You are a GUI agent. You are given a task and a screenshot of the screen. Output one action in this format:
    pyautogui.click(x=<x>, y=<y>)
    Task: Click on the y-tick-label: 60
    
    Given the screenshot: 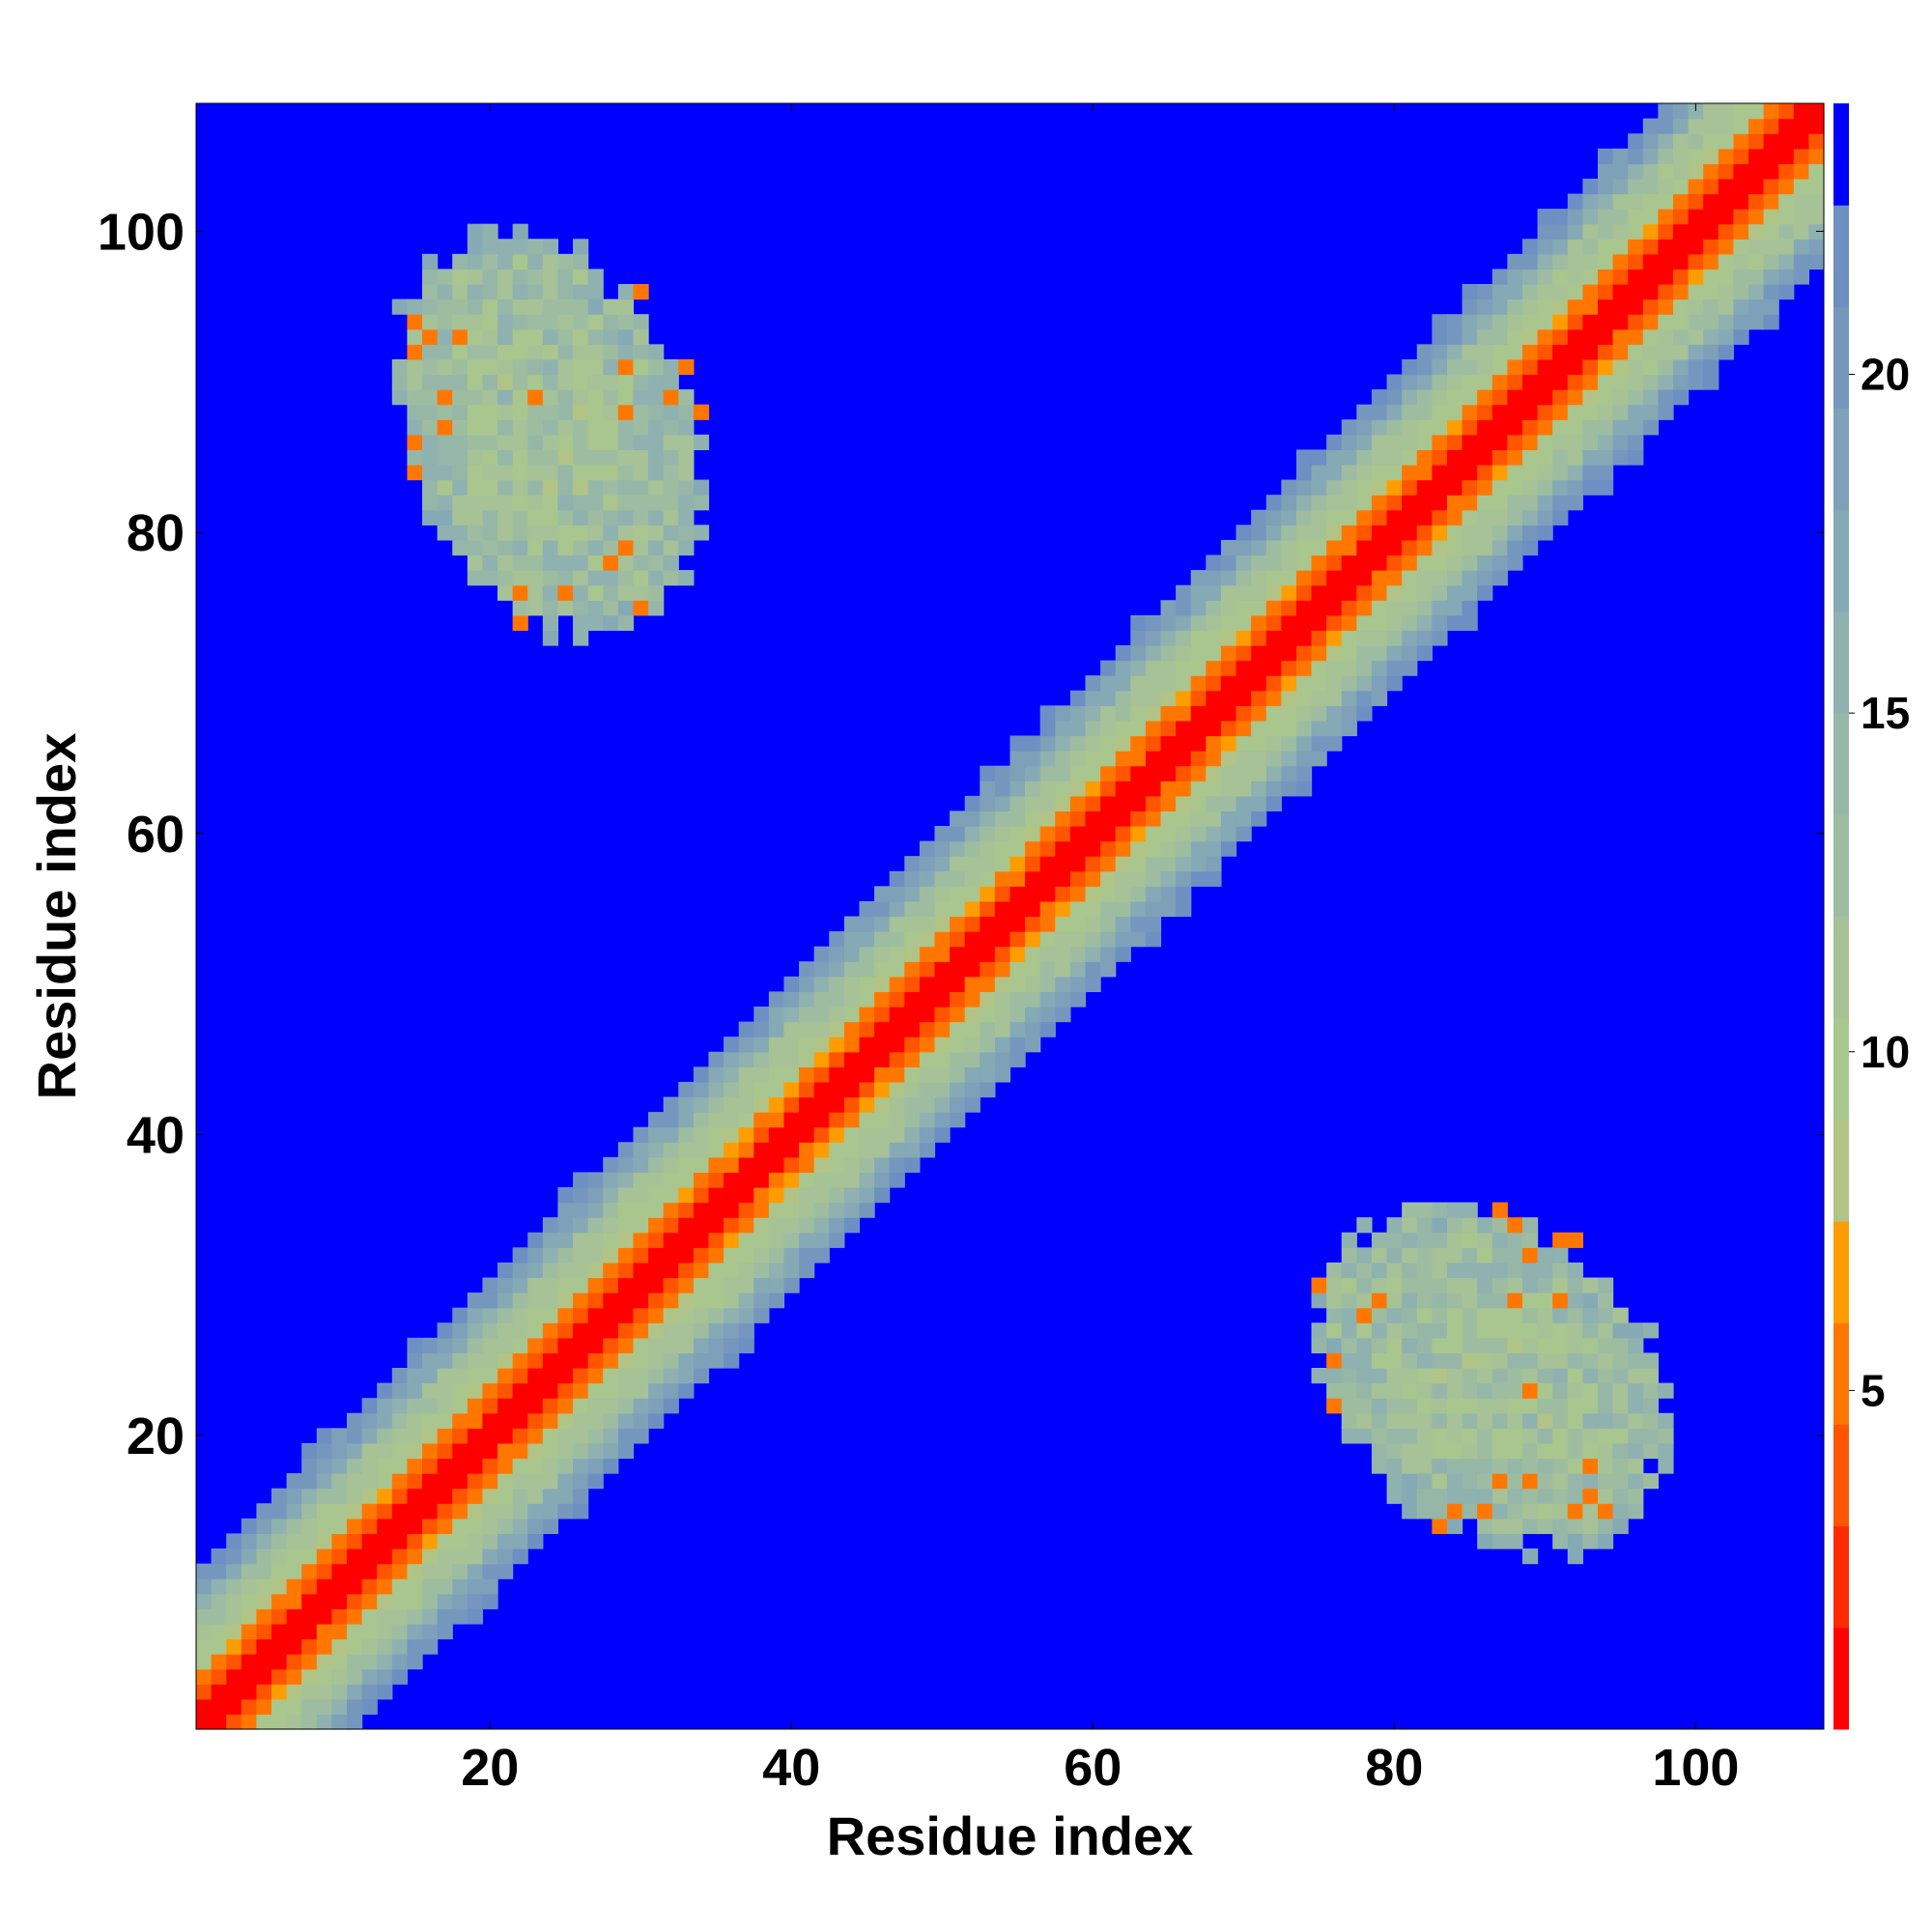 What is the action you would take?
    pyautogui.click(x=156, y=835)
    